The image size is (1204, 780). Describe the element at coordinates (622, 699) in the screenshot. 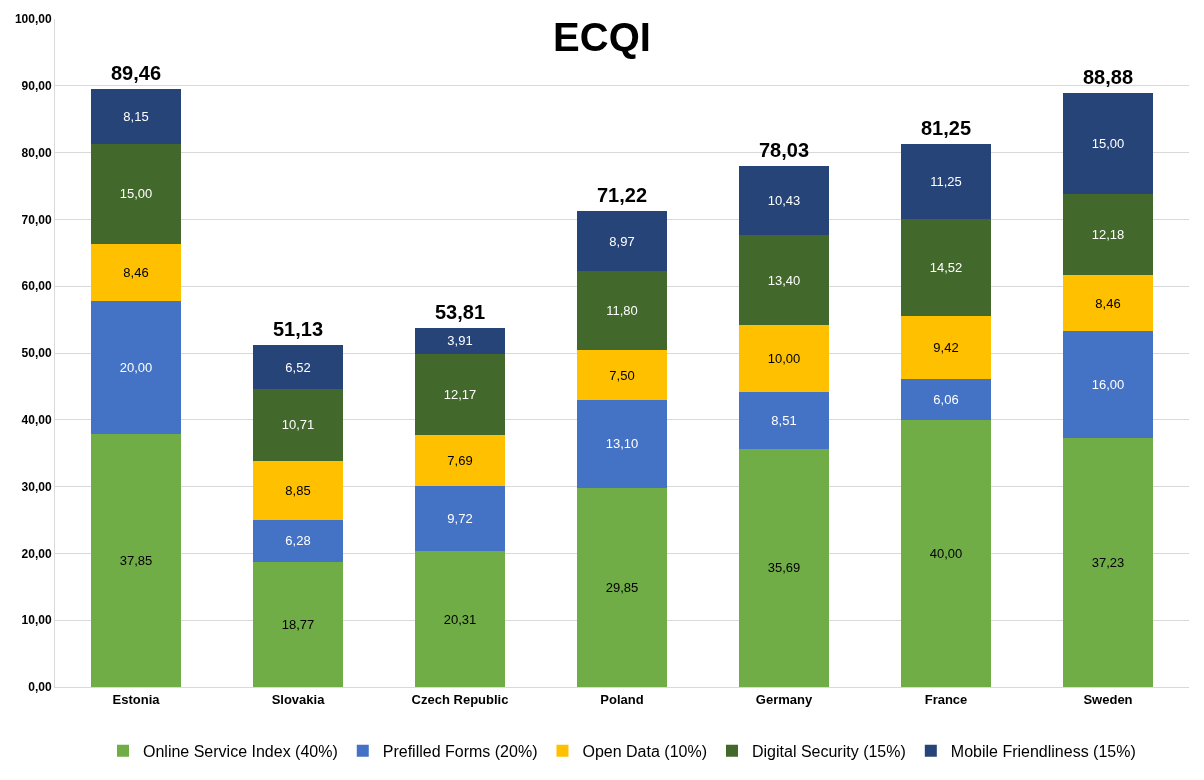

I see `x-tick-label: Poland` at that location.